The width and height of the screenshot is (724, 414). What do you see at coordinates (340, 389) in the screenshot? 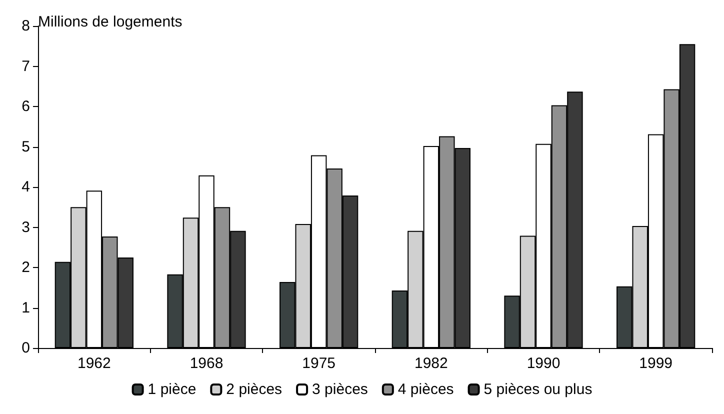
I see `legend-label: 3 pièces` at bounding box center [340, 389].